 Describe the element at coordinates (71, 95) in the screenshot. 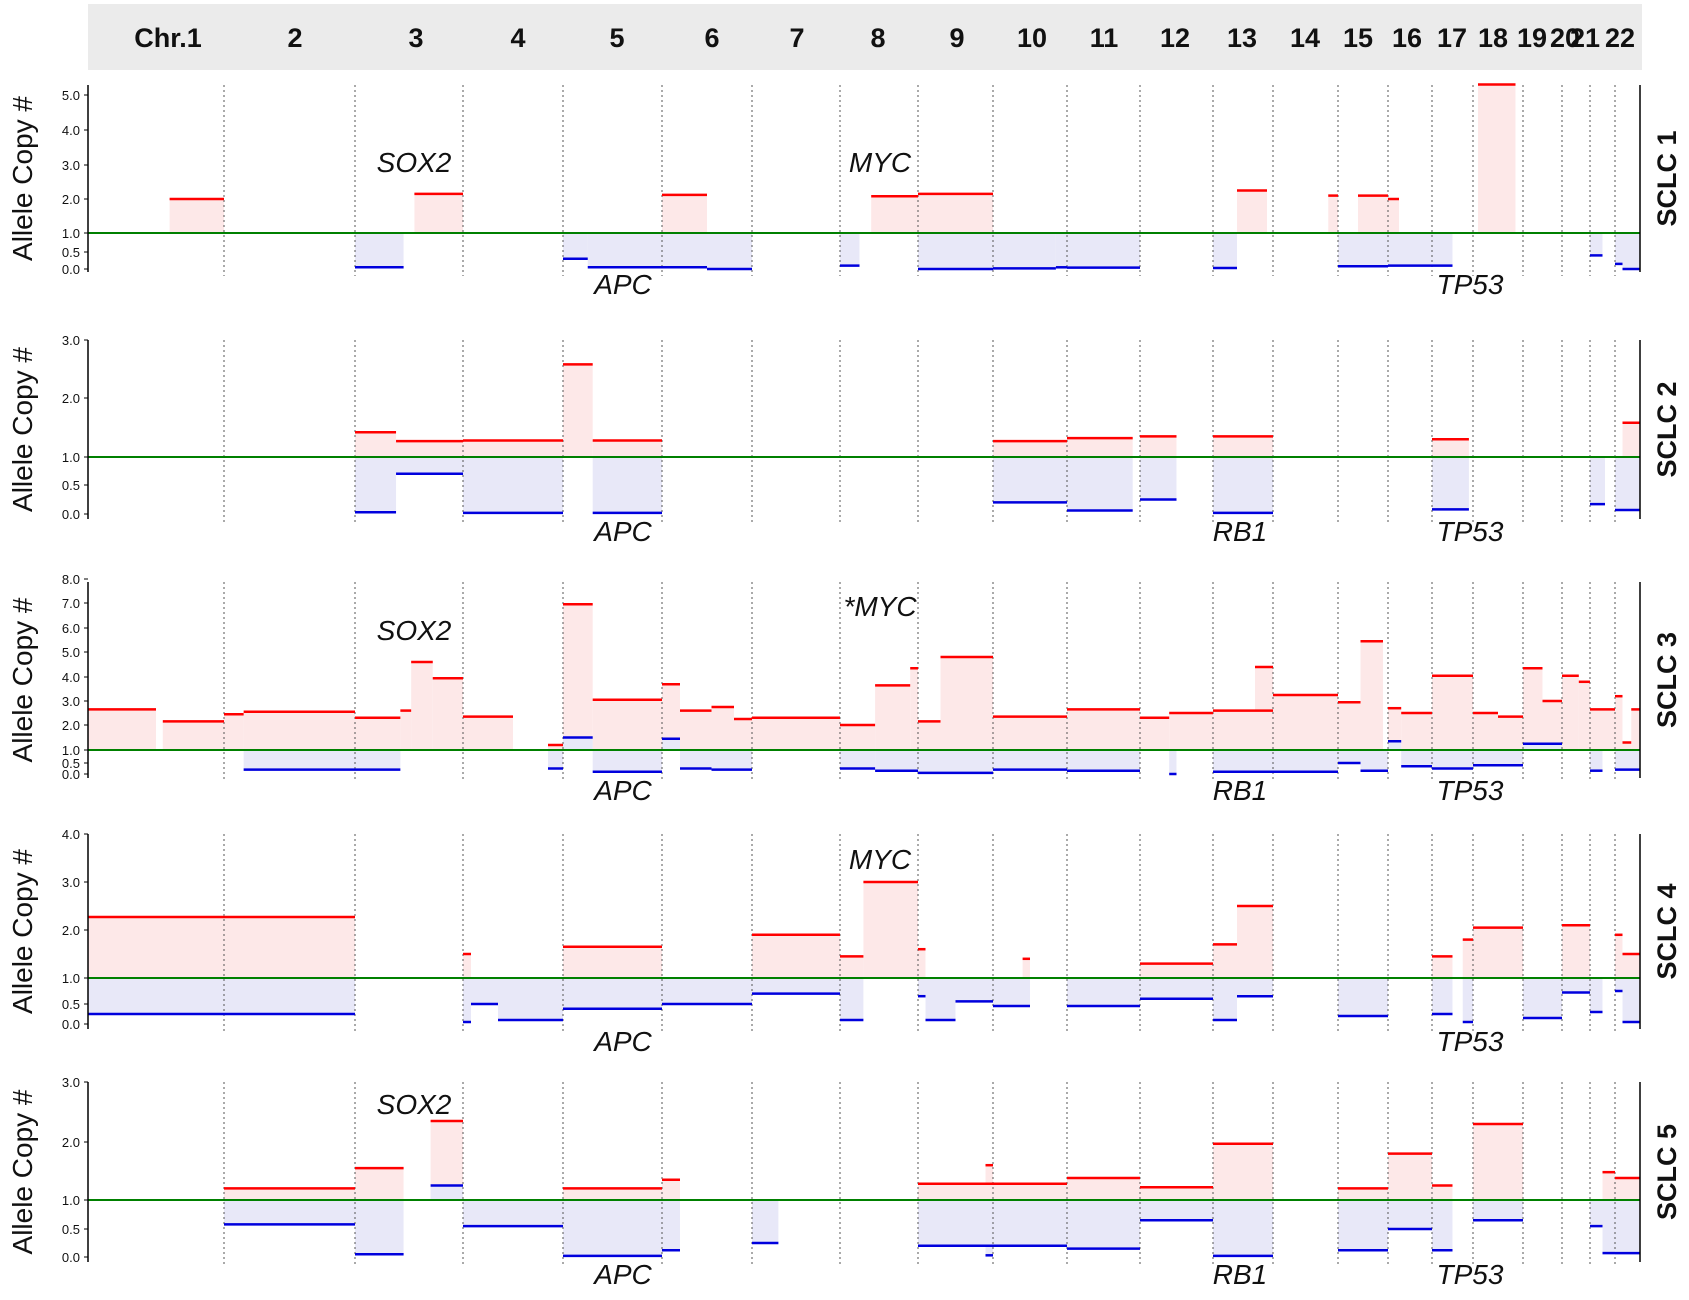

I see `y-tick-label: 5.0` at that location.